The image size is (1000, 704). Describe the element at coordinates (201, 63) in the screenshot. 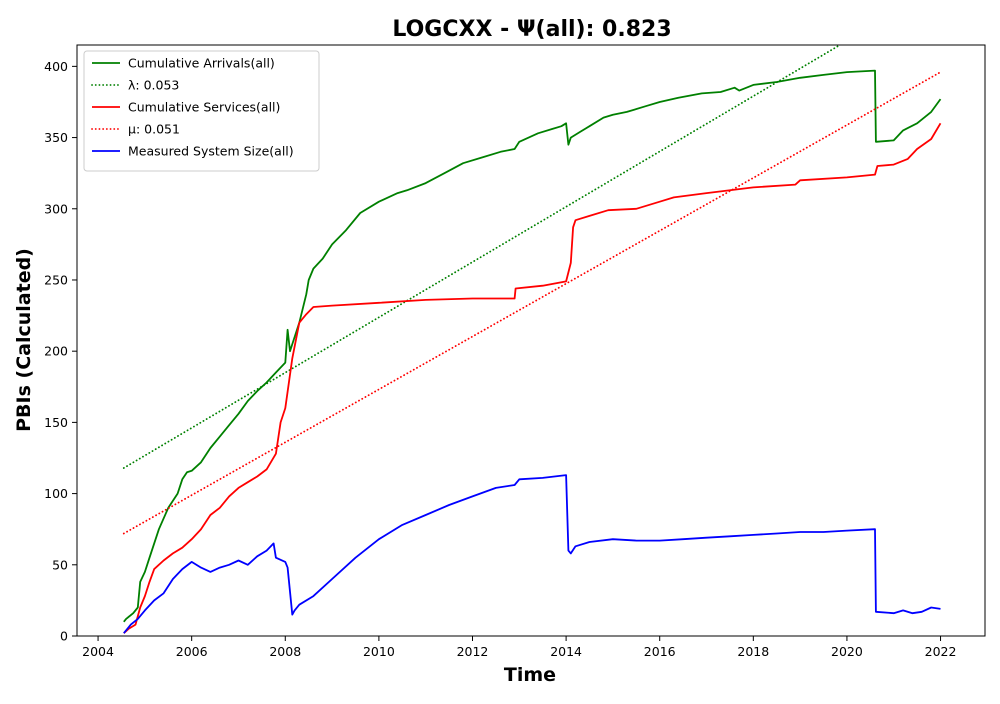

I see `legend-label: Cumulative Arrivals(all)` at that location.